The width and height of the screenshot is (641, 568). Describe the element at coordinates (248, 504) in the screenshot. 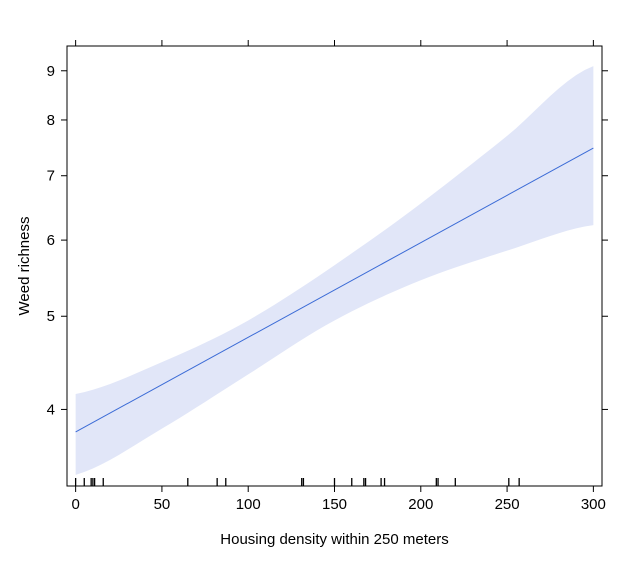

I see `x-tick-label: 100` at that location.